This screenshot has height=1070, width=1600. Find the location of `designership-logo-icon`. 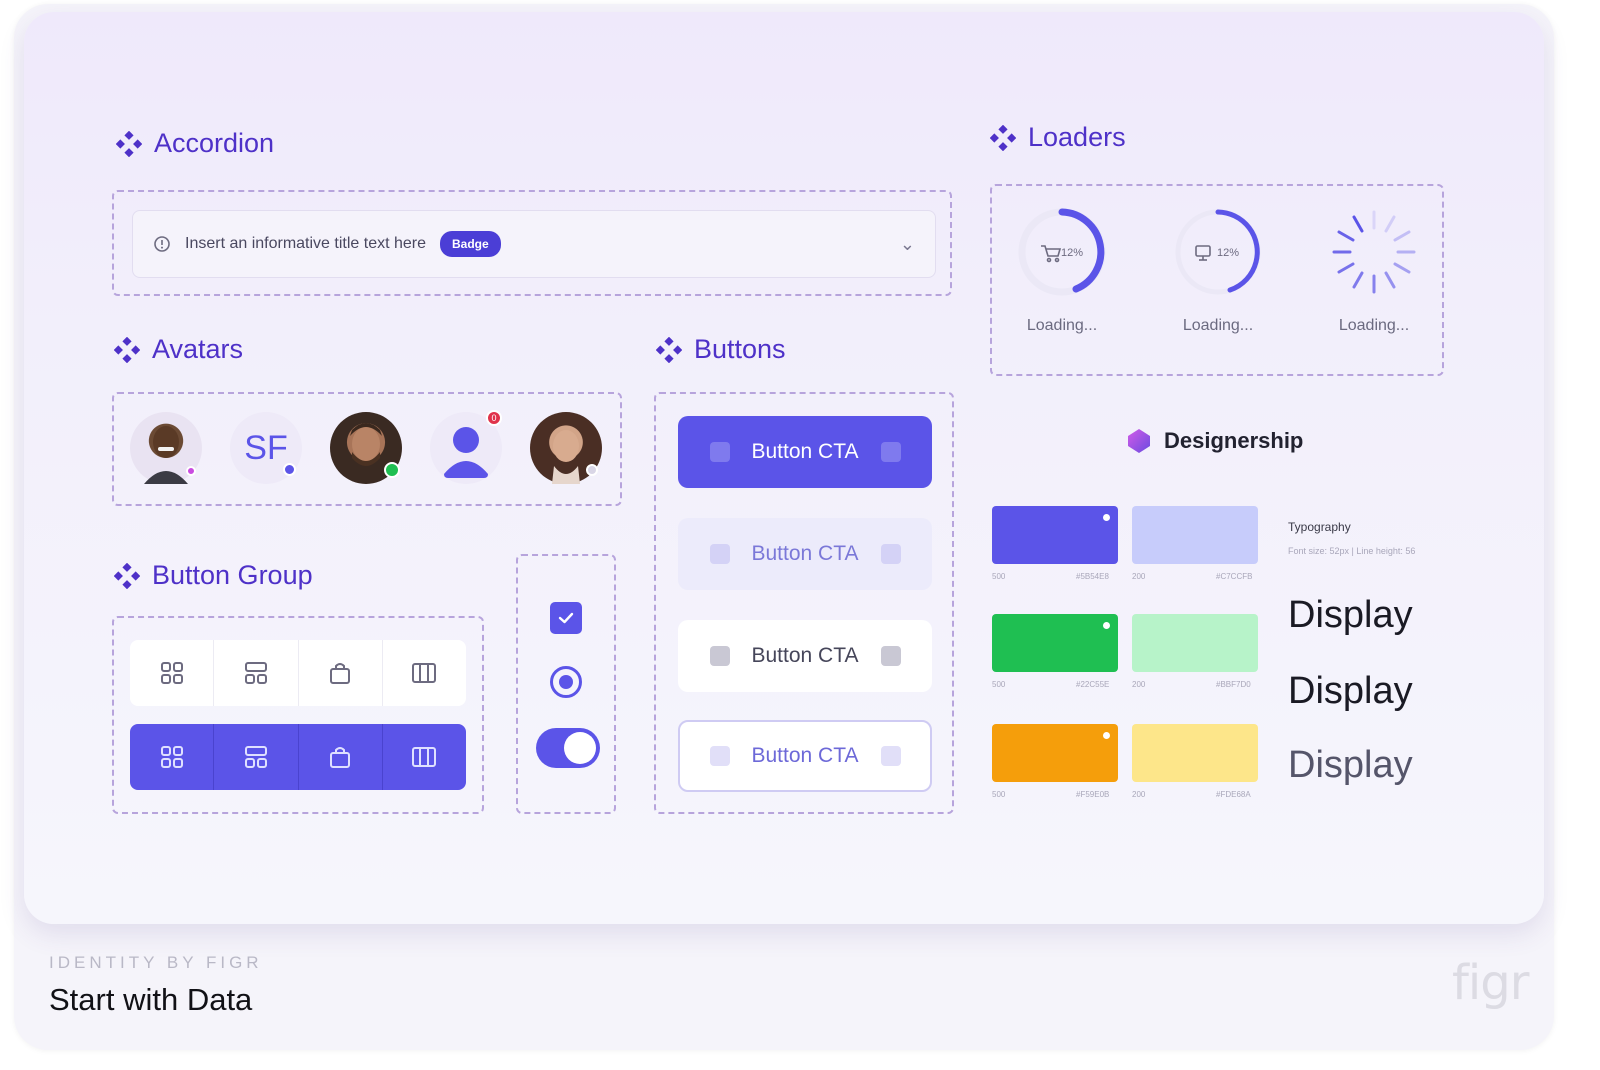

designership-logo-icon is located at coordinates (1139, 441).